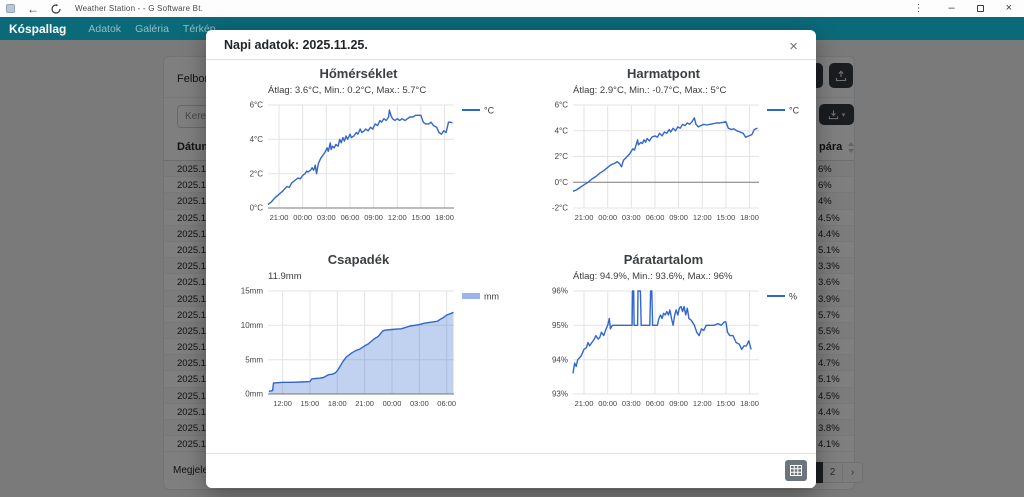  Describe the element at coordinates (358, 259) in the screenshot. I see `precipitation-chart-title: Csapadék` at that location.